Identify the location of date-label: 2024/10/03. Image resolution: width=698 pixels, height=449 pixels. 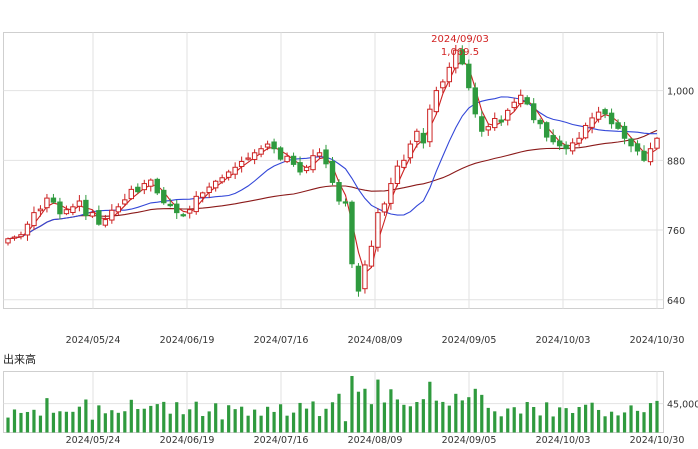
(563, 340).